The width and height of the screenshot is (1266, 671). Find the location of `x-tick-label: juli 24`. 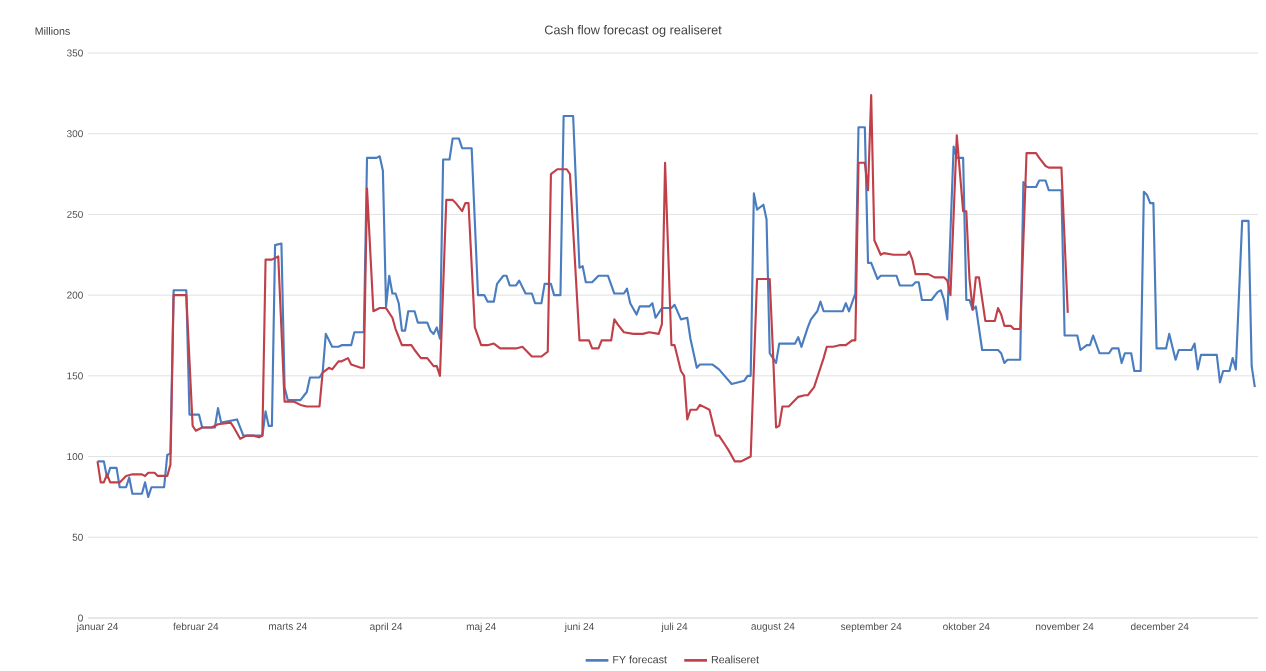

x-tick-label: juli 24 is located at coordinates (674, 627).